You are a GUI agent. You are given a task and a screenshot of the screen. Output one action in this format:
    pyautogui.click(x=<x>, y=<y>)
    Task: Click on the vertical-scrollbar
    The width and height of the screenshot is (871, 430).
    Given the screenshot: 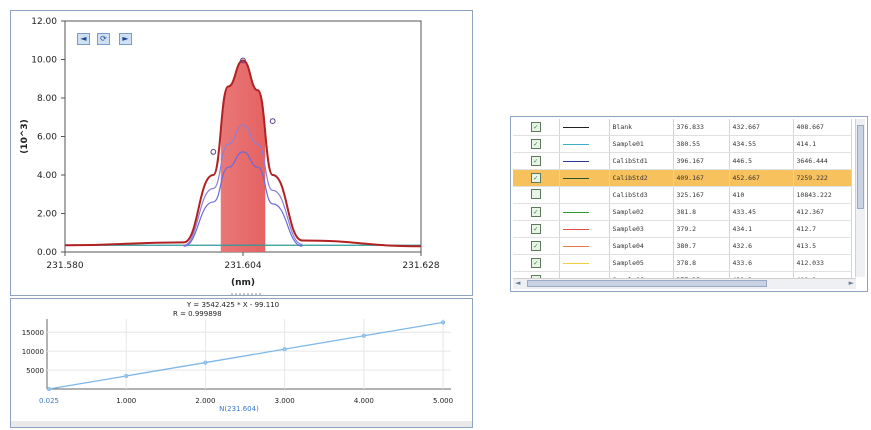 What is the action you would take?
    pyautogui.click(x=860, y=198)
    